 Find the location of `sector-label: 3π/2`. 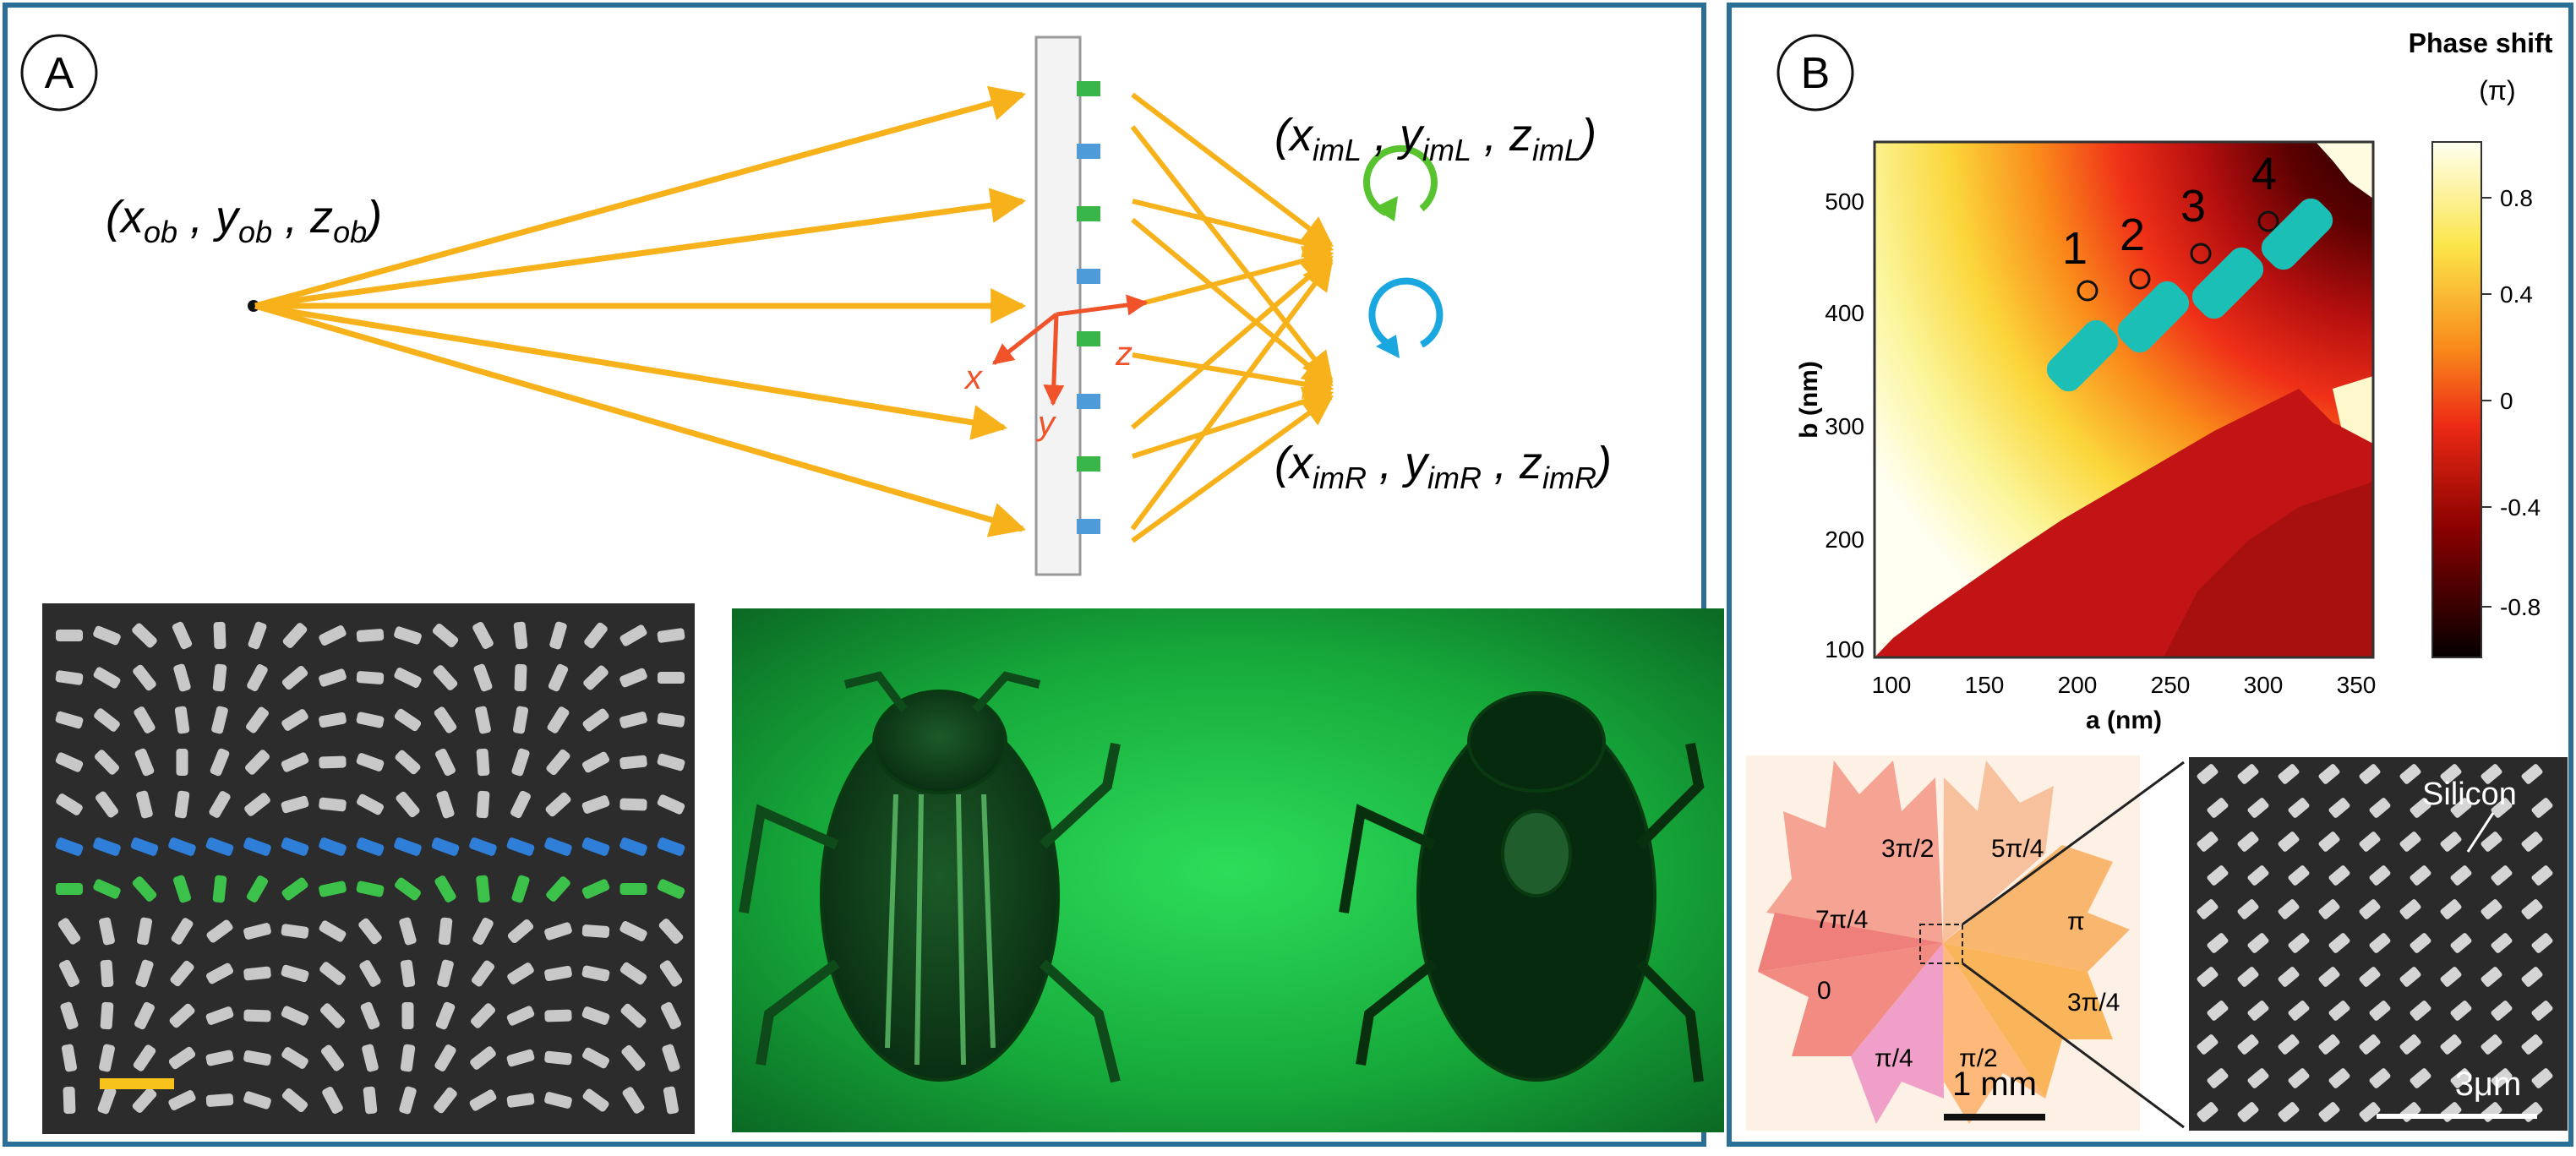

sector-label: 3π/2 is located at coordinates (1908, 849).